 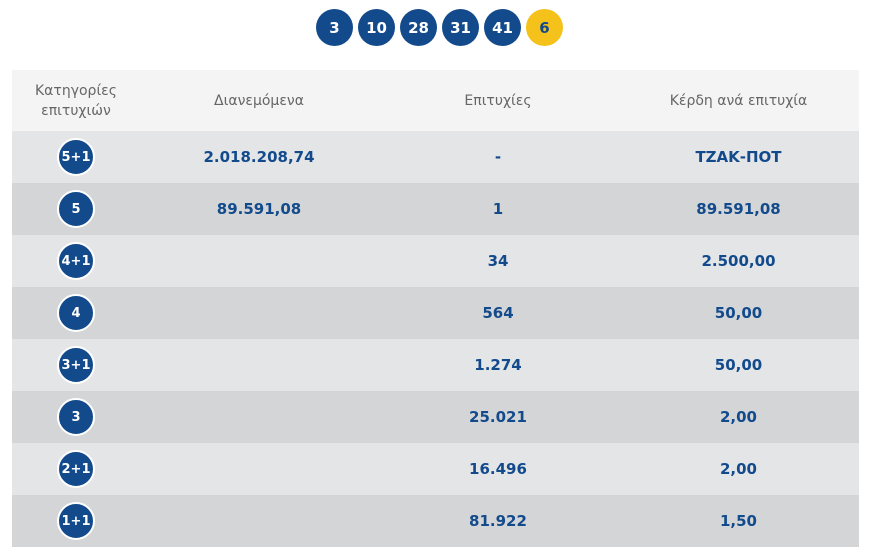 I want to click on category-badge: 4+1, so click(x=76, y=261).